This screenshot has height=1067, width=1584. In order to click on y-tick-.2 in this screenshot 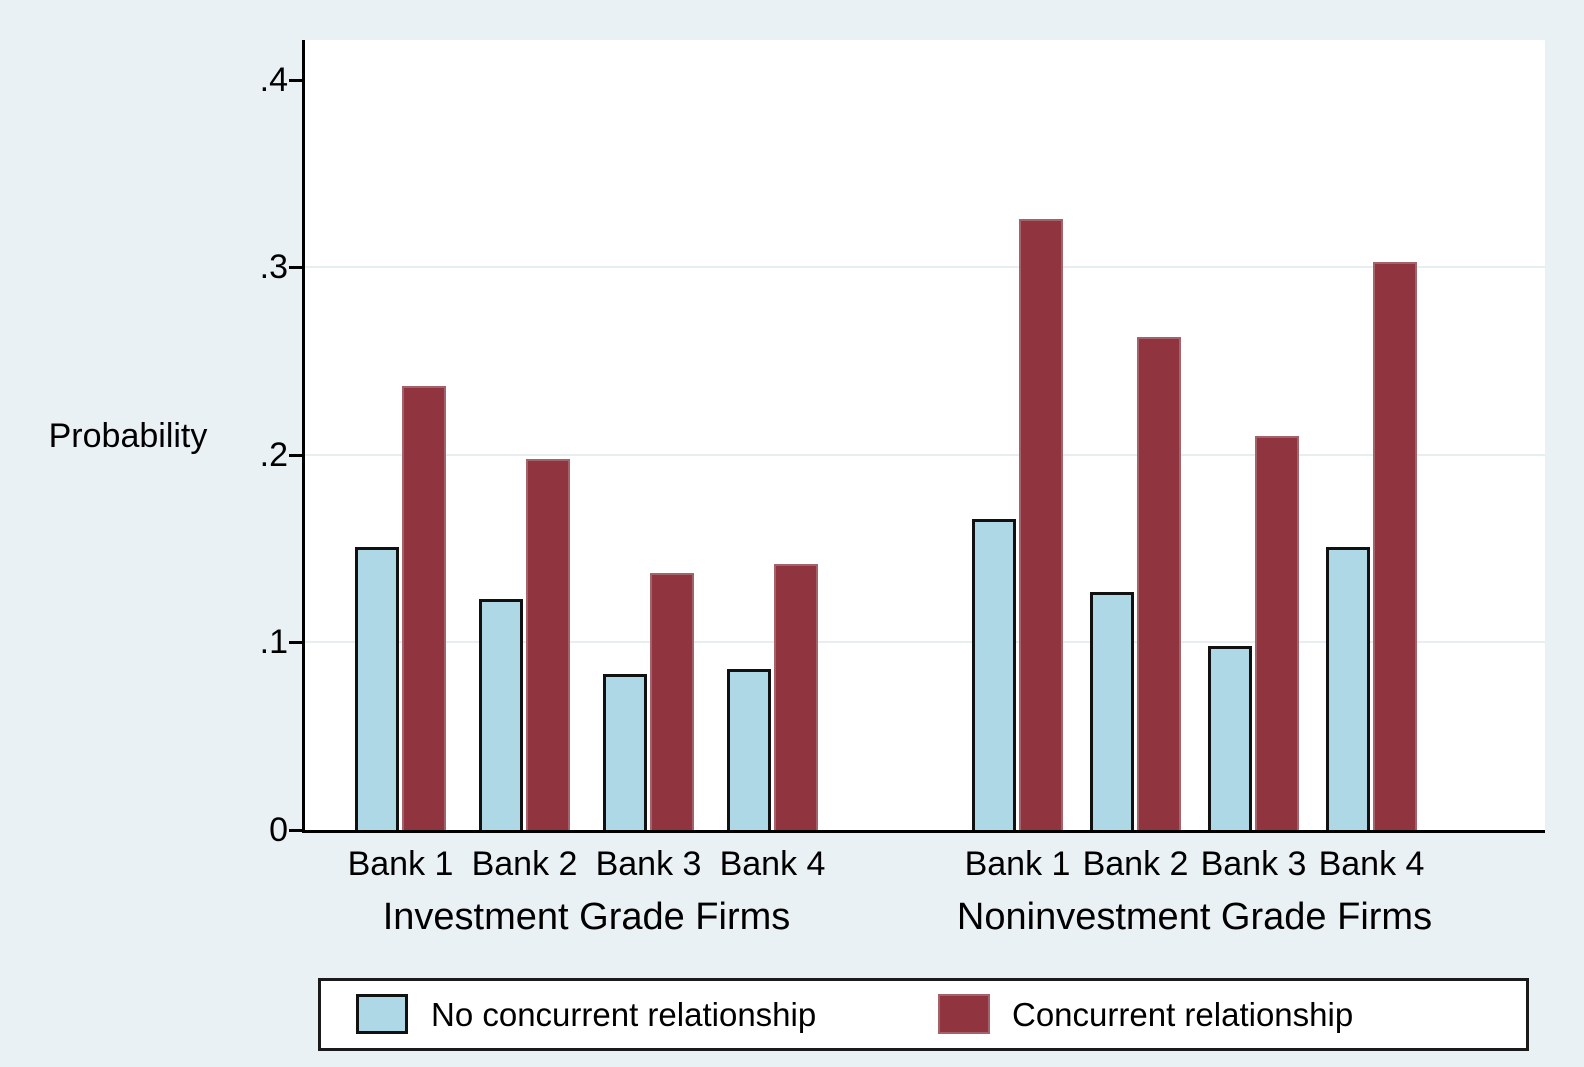, I will do `click(297, 455)`.